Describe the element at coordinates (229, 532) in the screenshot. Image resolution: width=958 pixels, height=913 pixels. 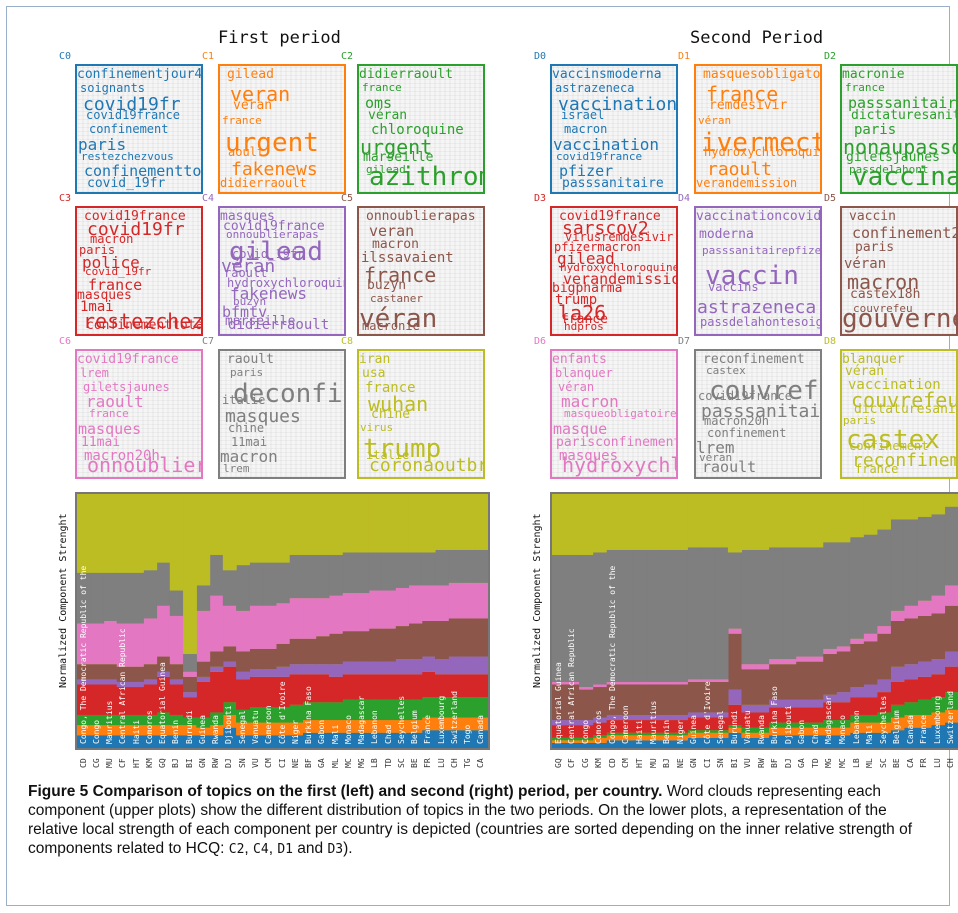
I see `segment-C8-DJ` at that location.